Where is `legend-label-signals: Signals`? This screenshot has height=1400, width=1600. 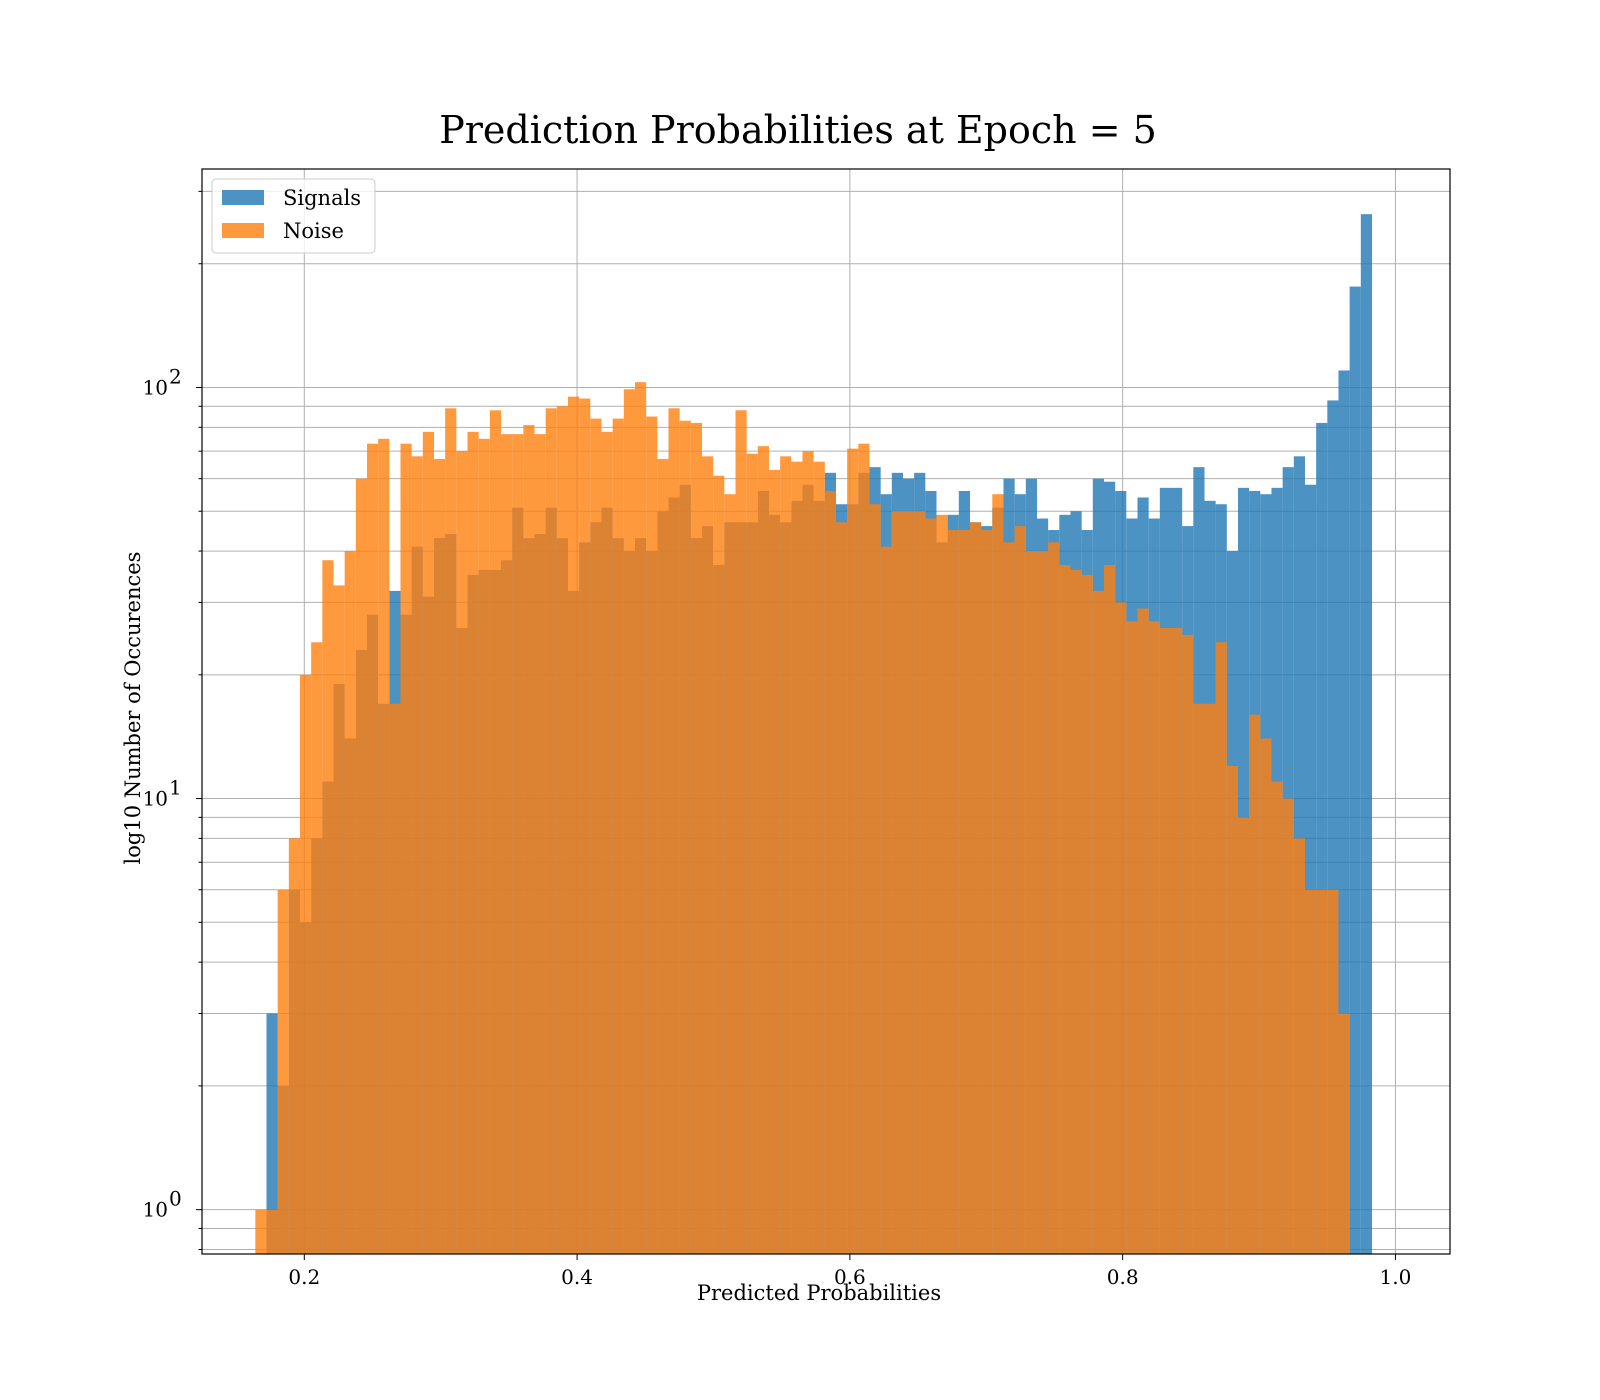
legend-label-signals: Signals is located at coordinates (322, 198).